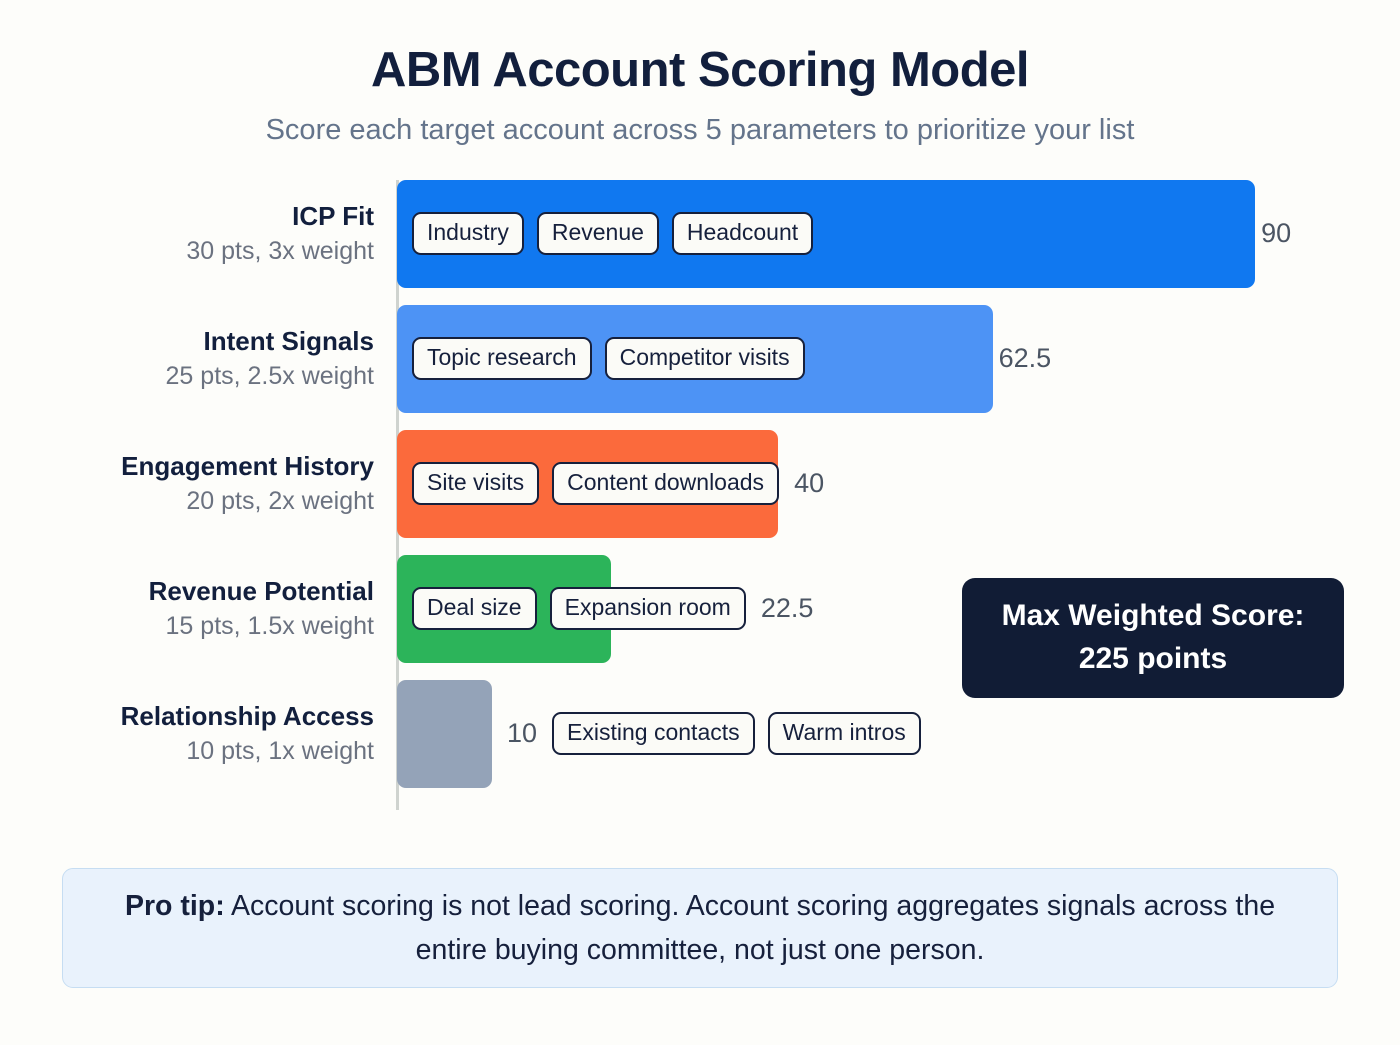 The height and width of the screenshot is (1045, 1400). I want to click on callout-line-1: Max Weighted Score:, so click(1153, 616).